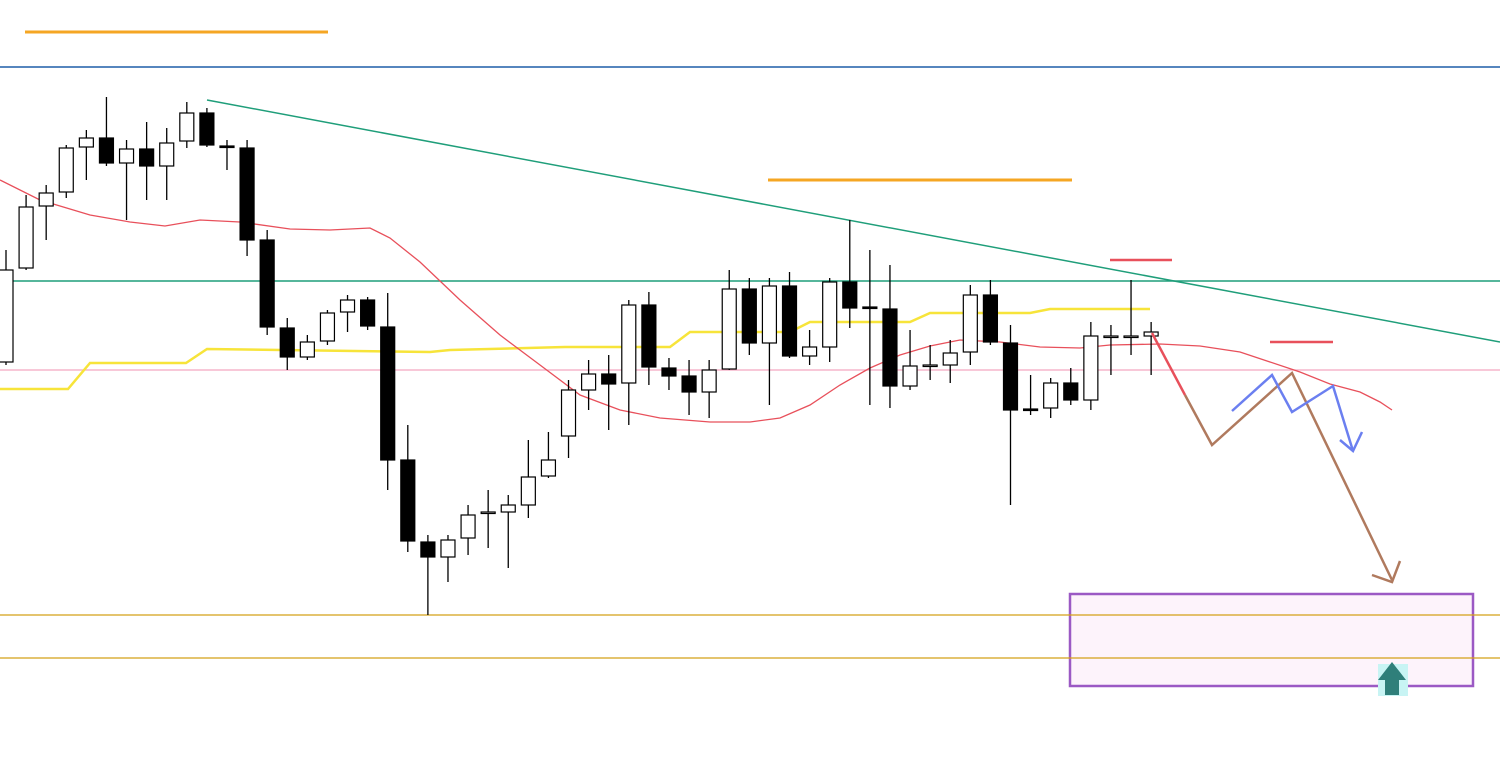 The height and width of the screenshot is (780, 1500). What do you see at coordinates (1271, 640) in the screenshot?
I see `target-zone` at bounding box center [1271, 640].